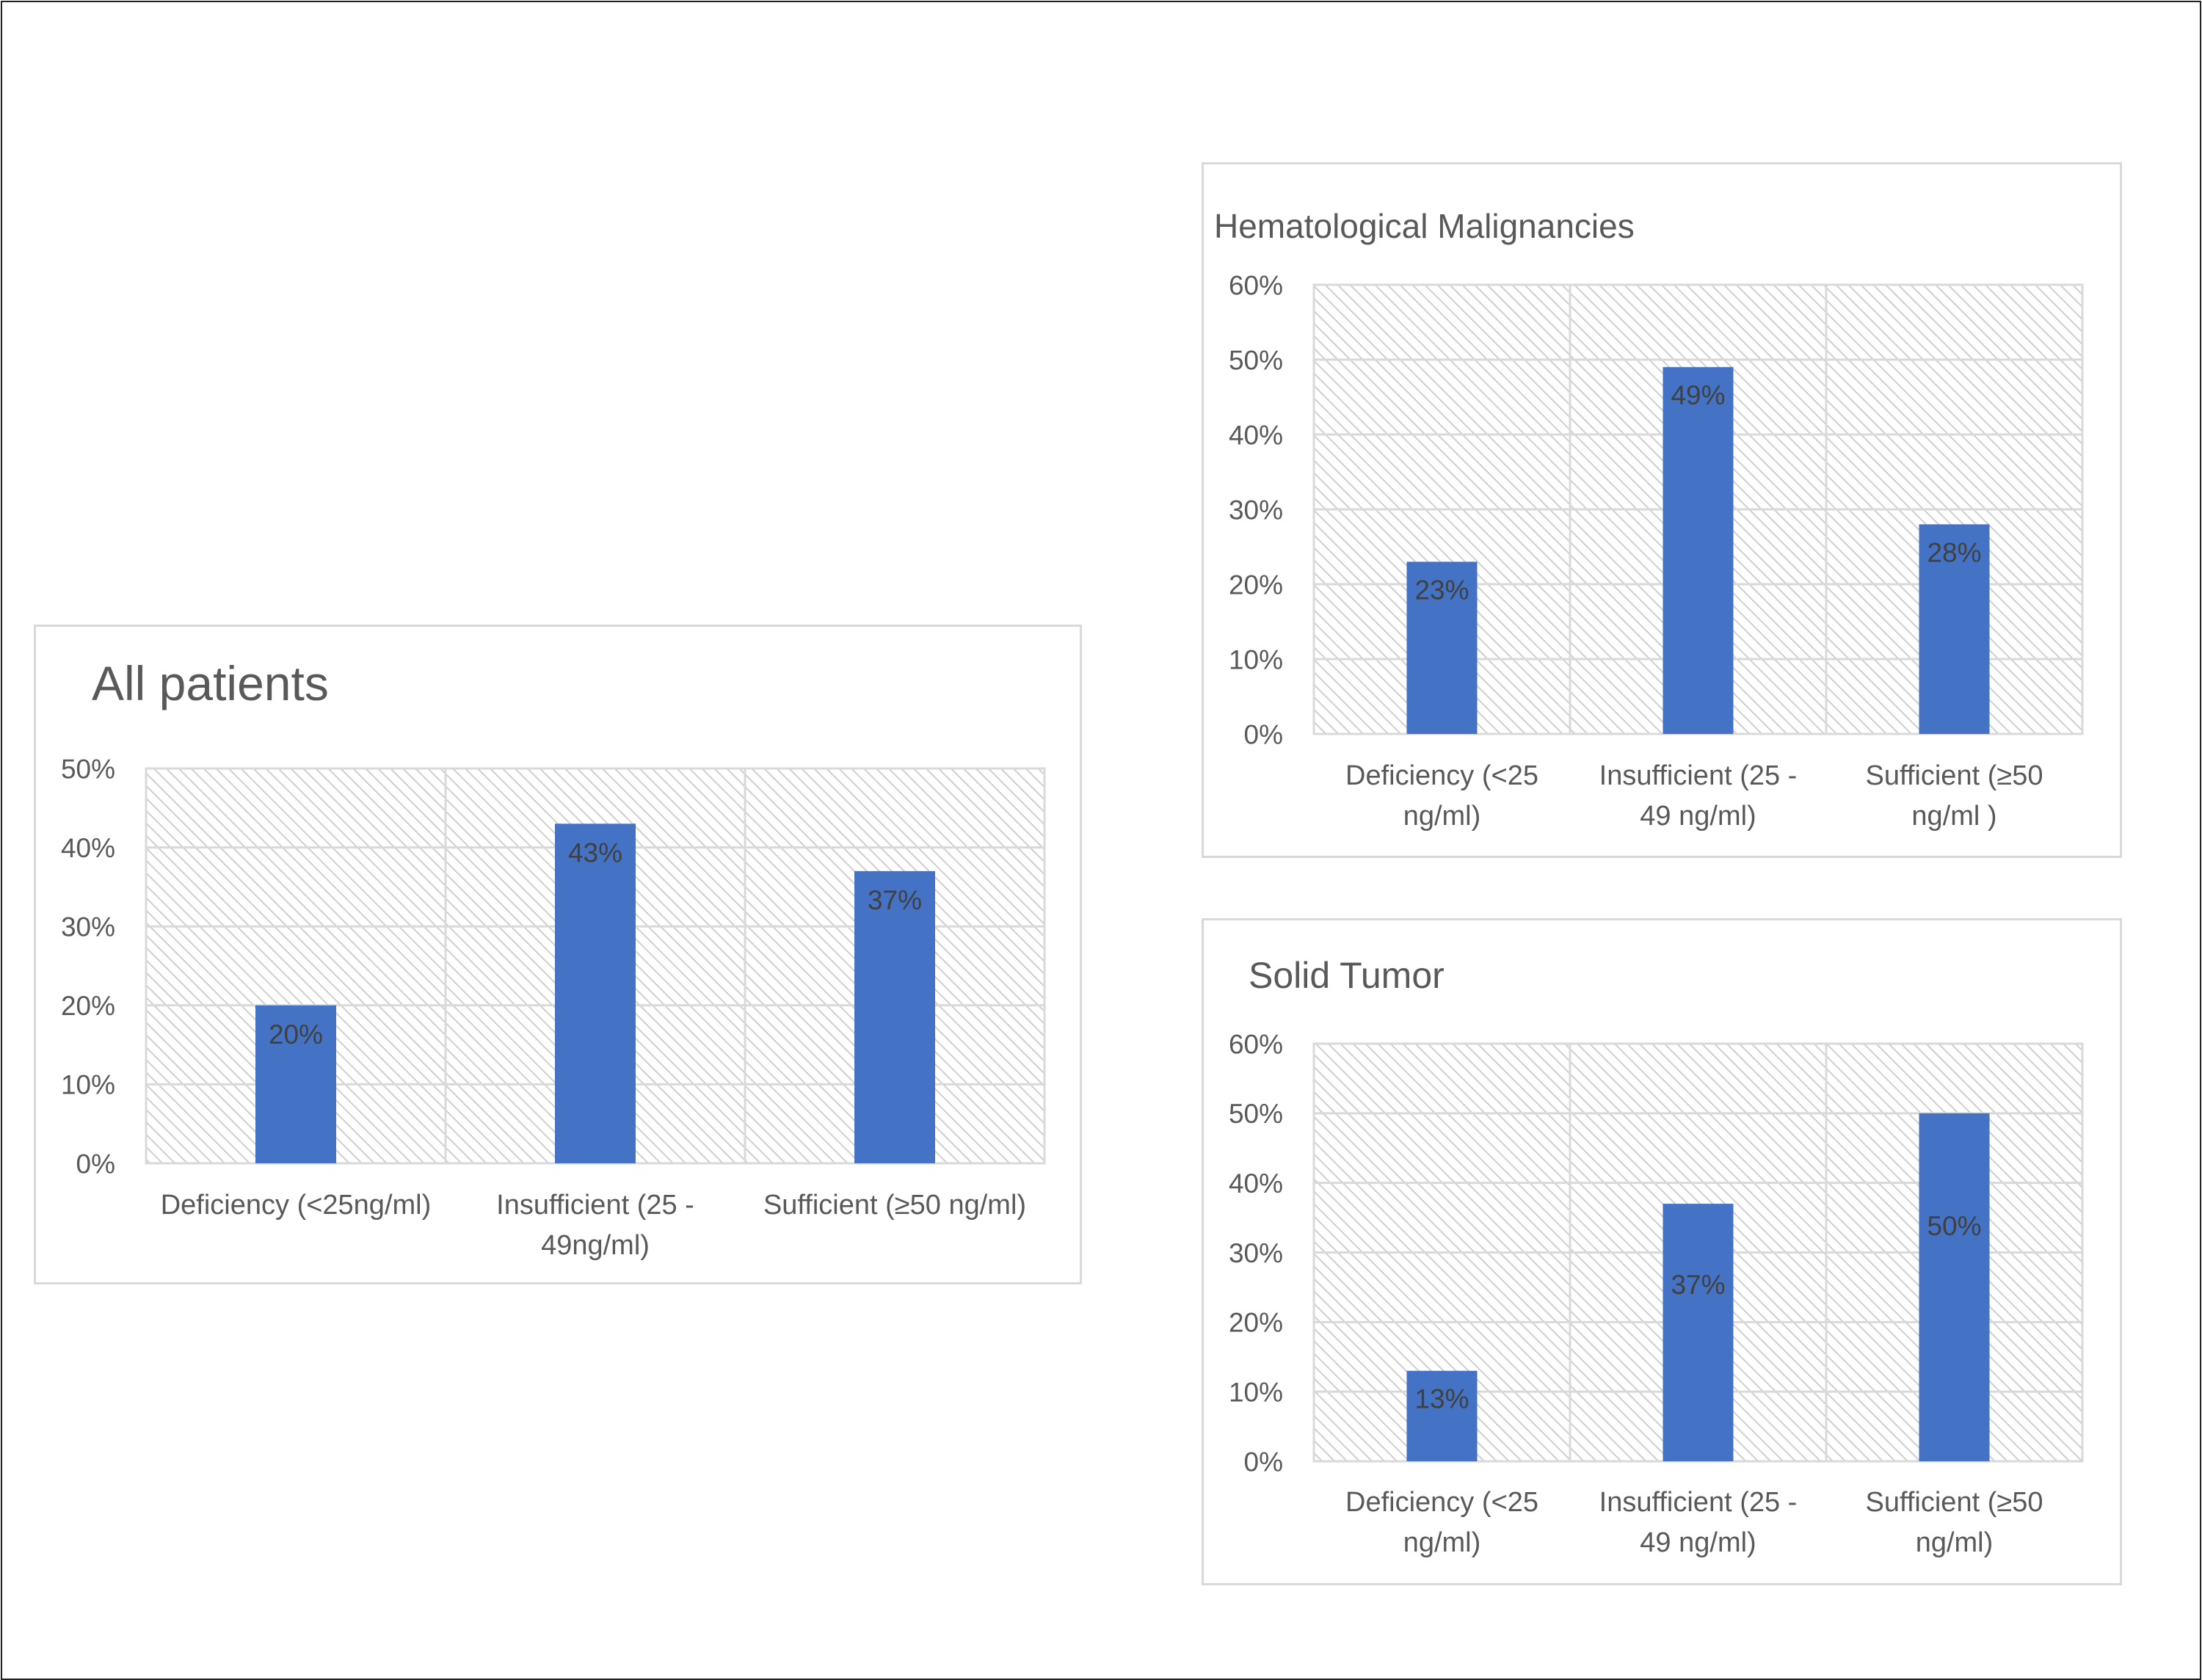 The width and height of the screenshot is (2202, 1680). What do you see at coordinates (296, 1206) in the screenshot?
I see `category-label-1: Deficiency (<25ng/ml)` at bounding box center [296, 1206].